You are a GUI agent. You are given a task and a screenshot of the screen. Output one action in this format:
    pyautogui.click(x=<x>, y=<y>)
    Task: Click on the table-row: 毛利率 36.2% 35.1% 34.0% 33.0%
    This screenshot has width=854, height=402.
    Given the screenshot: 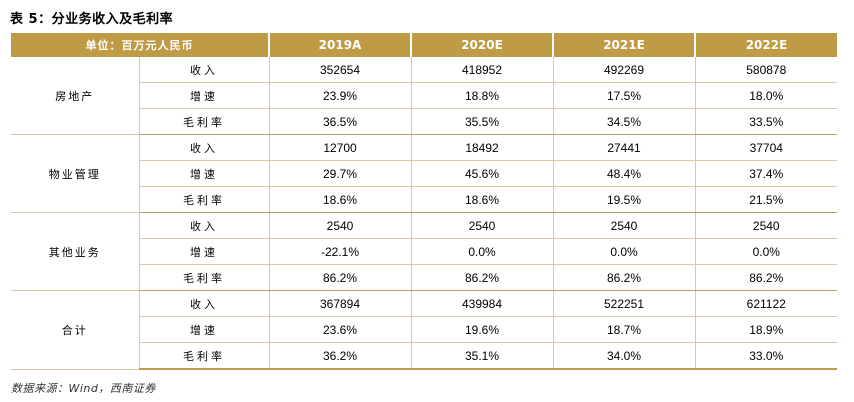 What is the action you would take?
    pyautogui.click(x=424, y=356)
    